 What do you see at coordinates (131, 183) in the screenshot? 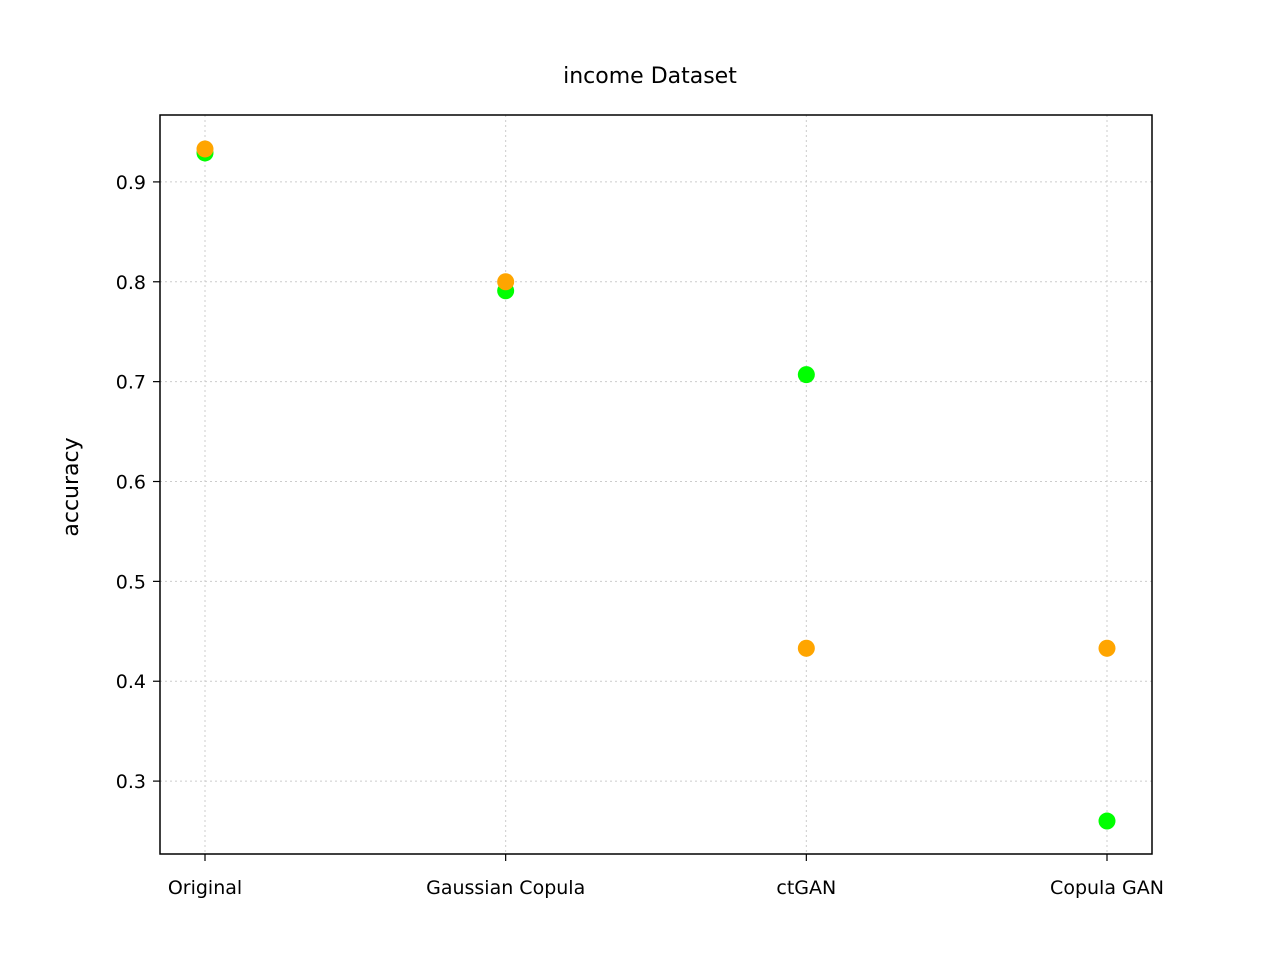
I see `y-tick-label: 0.9` at bounding box center [131, 183].